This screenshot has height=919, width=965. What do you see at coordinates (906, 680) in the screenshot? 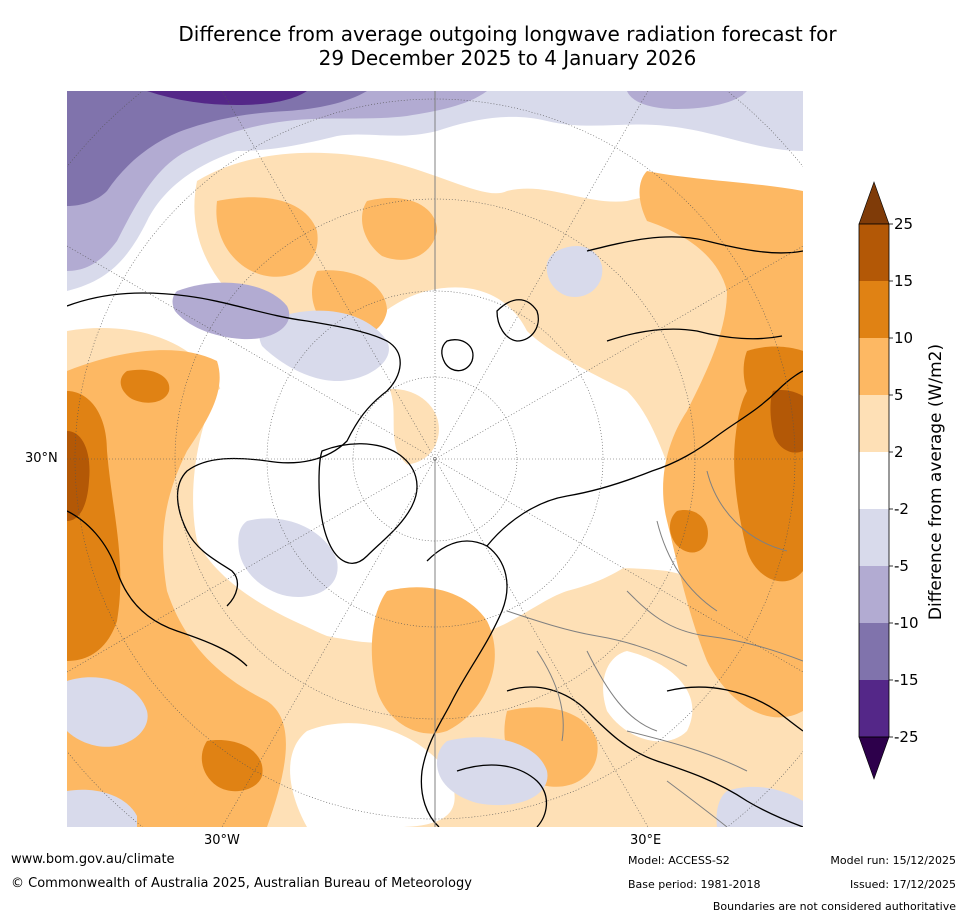
I see `colorbar-tick-label: -15` at bounding box center [906, 680].